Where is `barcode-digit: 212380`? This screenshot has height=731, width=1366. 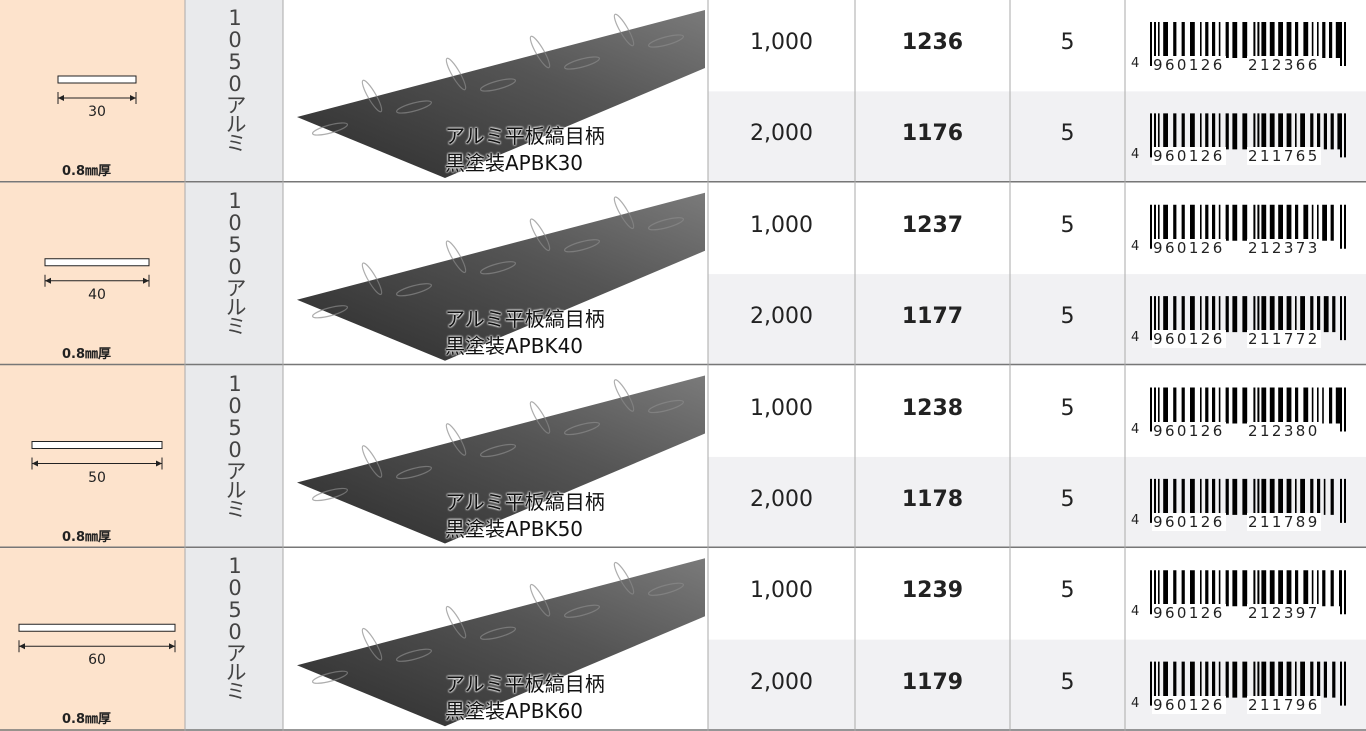
barcode-digit: 212380 is located at coordinates (1284, 430).